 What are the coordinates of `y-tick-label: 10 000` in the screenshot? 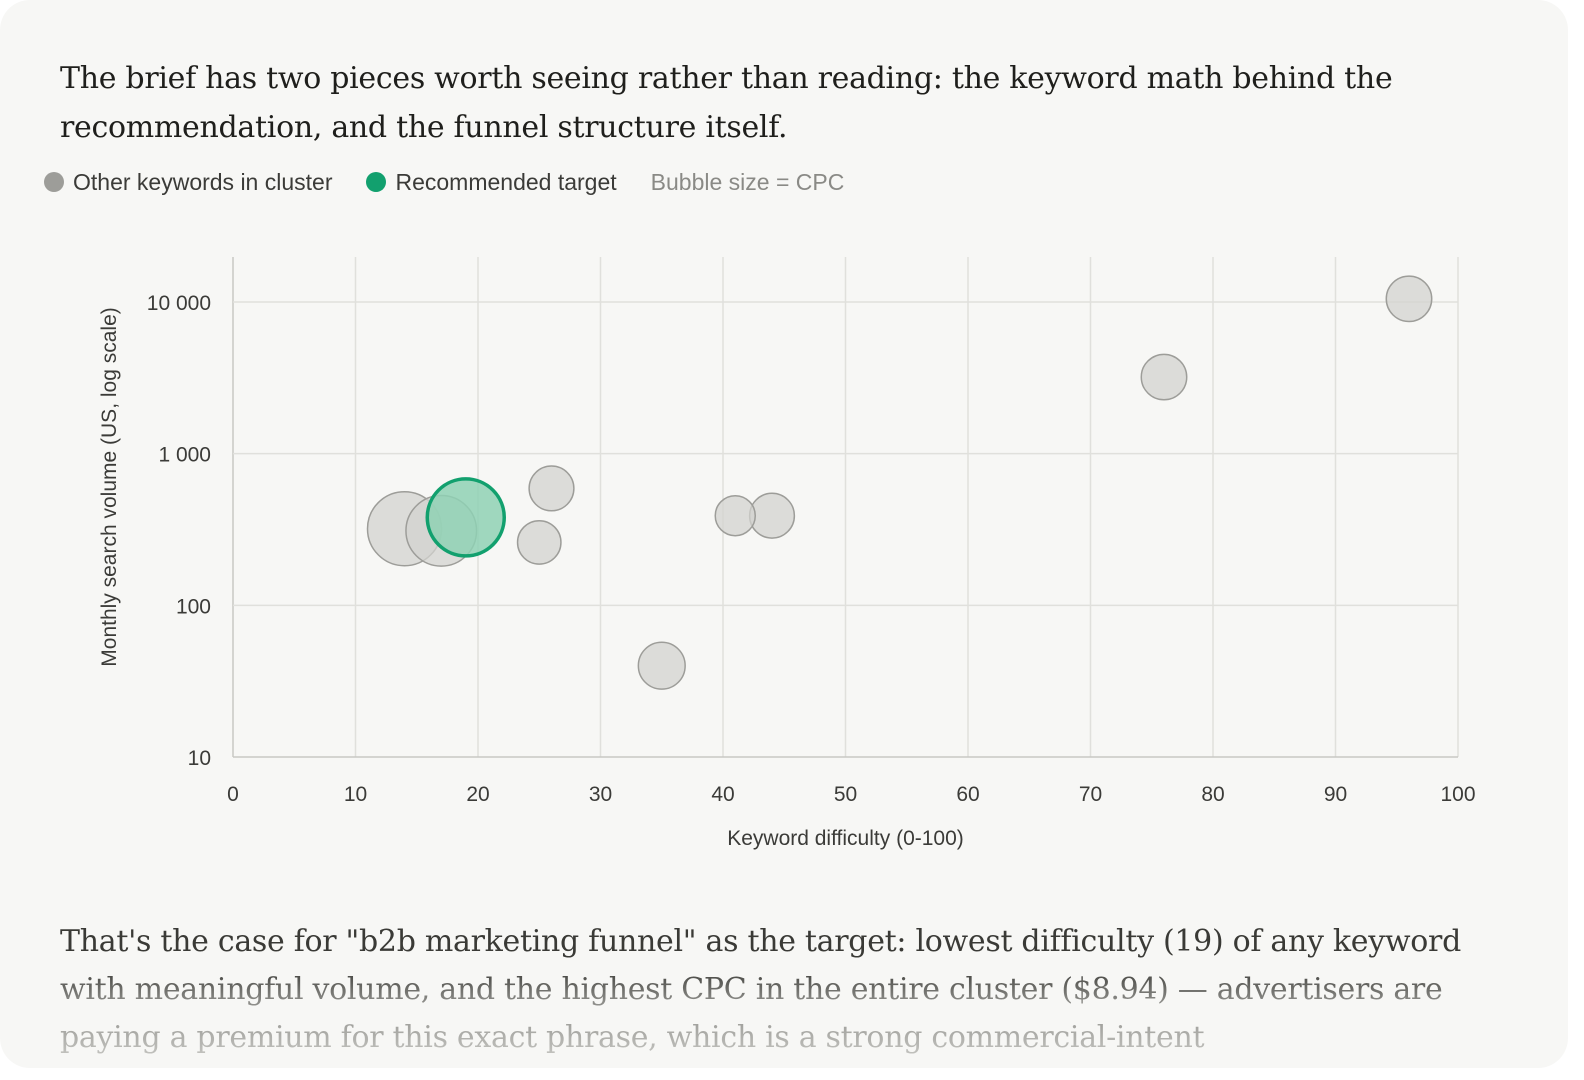 It's located at (179, 303).